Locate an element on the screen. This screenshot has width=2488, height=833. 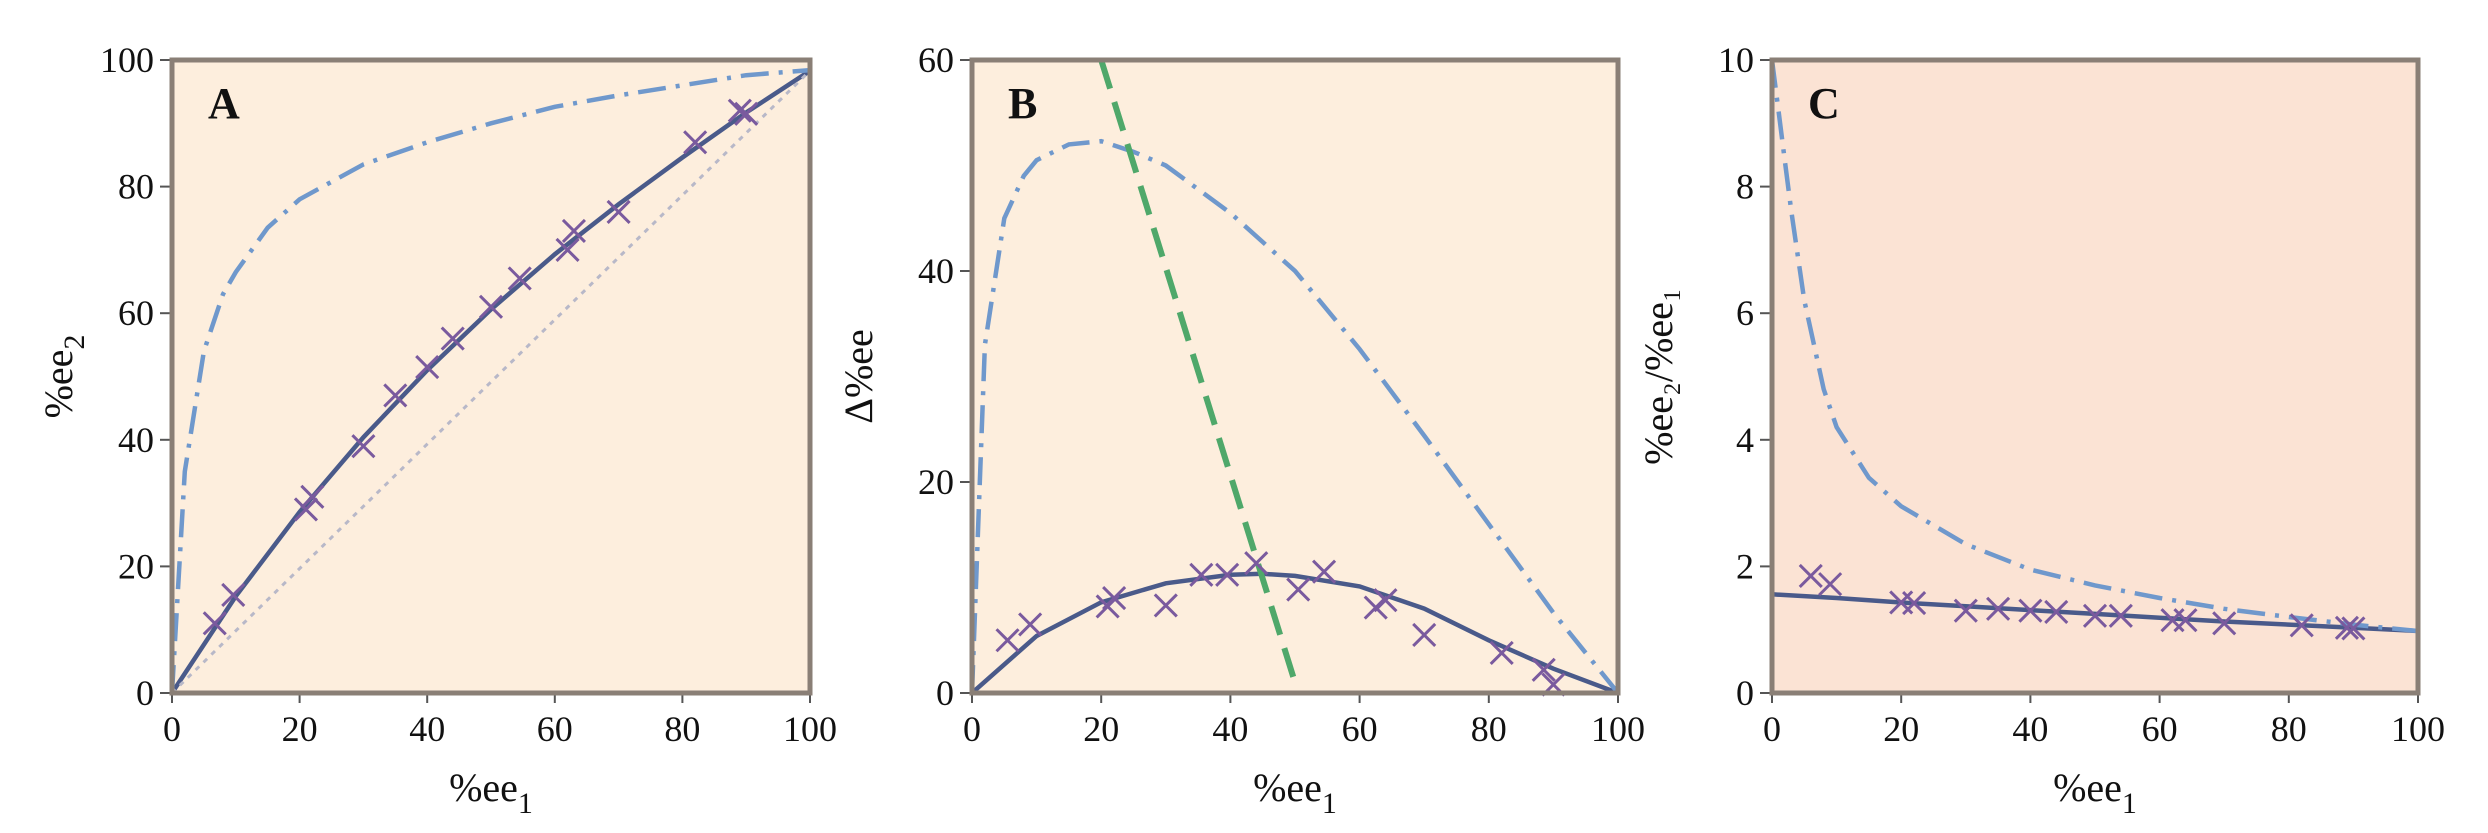
y-tick-label: 6 is located at coordinates (1745, 313).